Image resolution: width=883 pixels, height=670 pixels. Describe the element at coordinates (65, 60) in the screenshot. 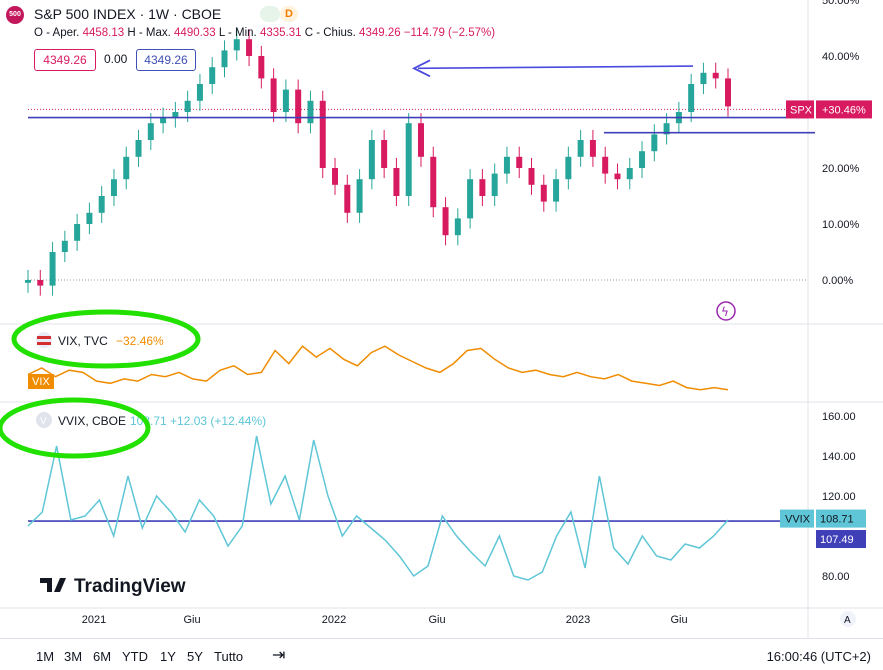

I see `bid-box: 4349.26` at that location.